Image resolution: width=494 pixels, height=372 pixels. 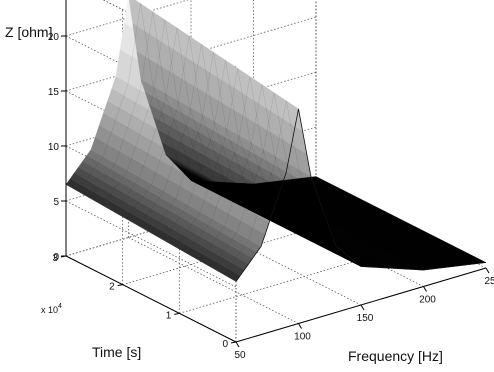 I want to click on x-tick-label: 25, so click(x=489, y=281).